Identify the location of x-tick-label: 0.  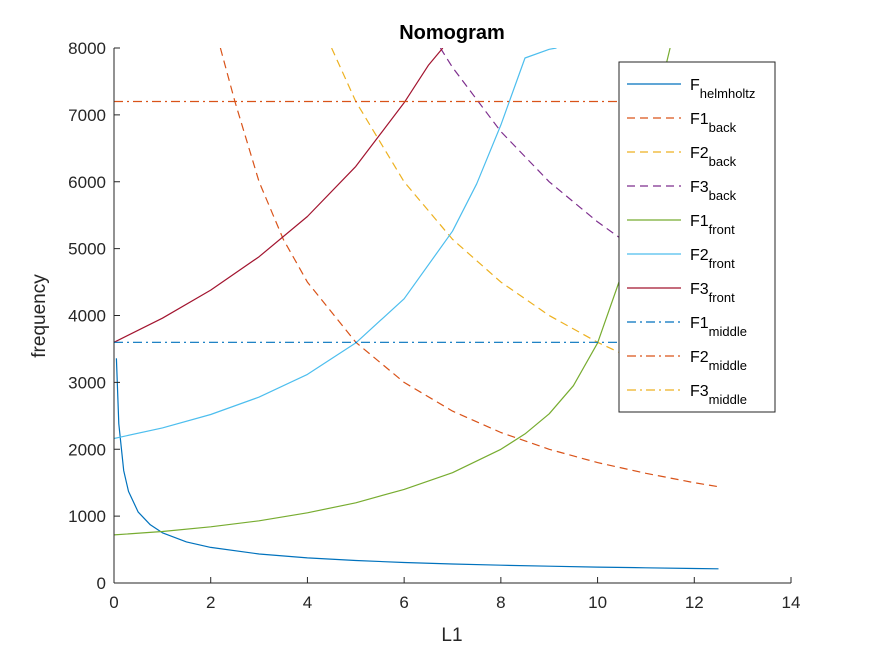
(113, 602).